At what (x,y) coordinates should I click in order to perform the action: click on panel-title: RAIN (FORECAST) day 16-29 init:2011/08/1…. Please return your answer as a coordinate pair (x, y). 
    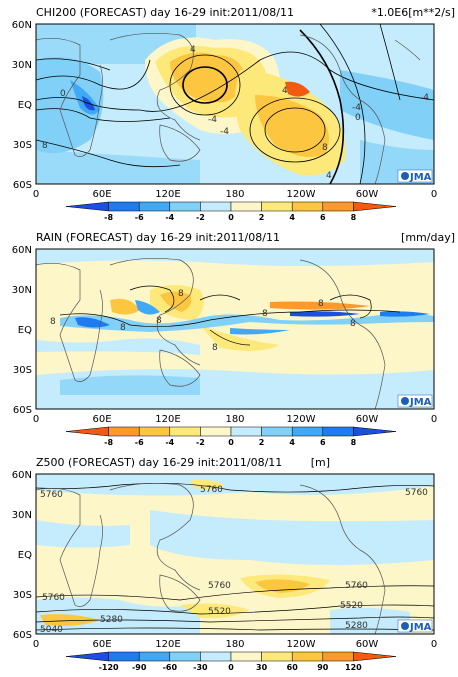
    Looking at the image, I should click on (158, 237).